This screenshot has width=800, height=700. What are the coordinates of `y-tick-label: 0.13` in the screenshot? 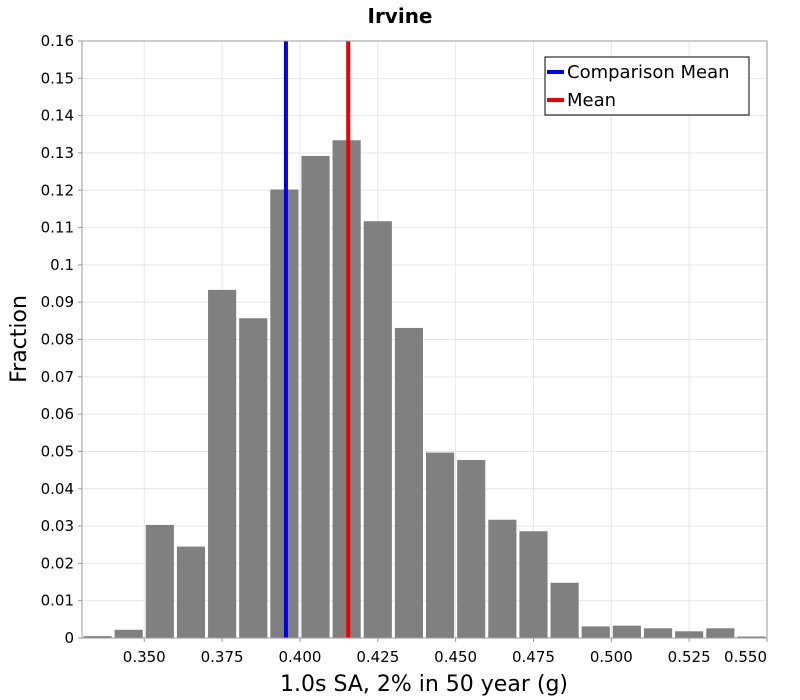 It's located at (57, 153).